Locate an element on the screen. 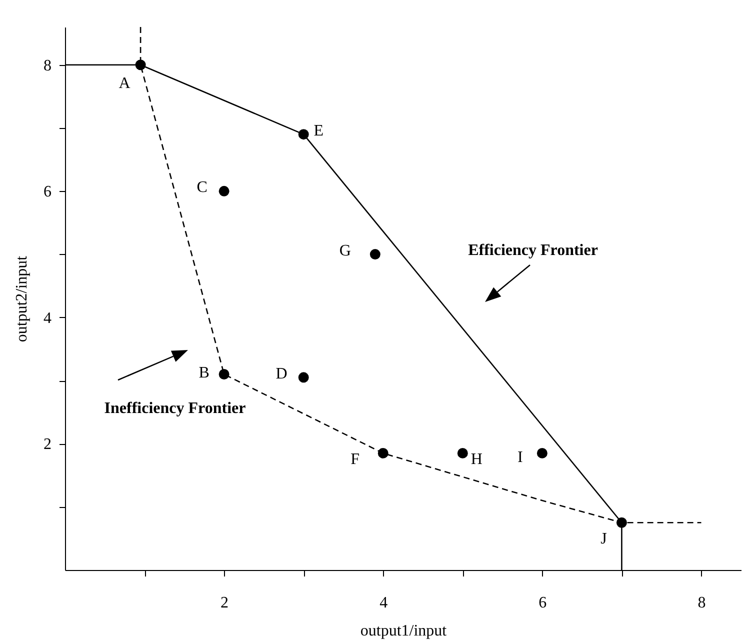 This screenshot has width=756, height=643. x-tick-label: 2 is located at coordinates (224, 603).